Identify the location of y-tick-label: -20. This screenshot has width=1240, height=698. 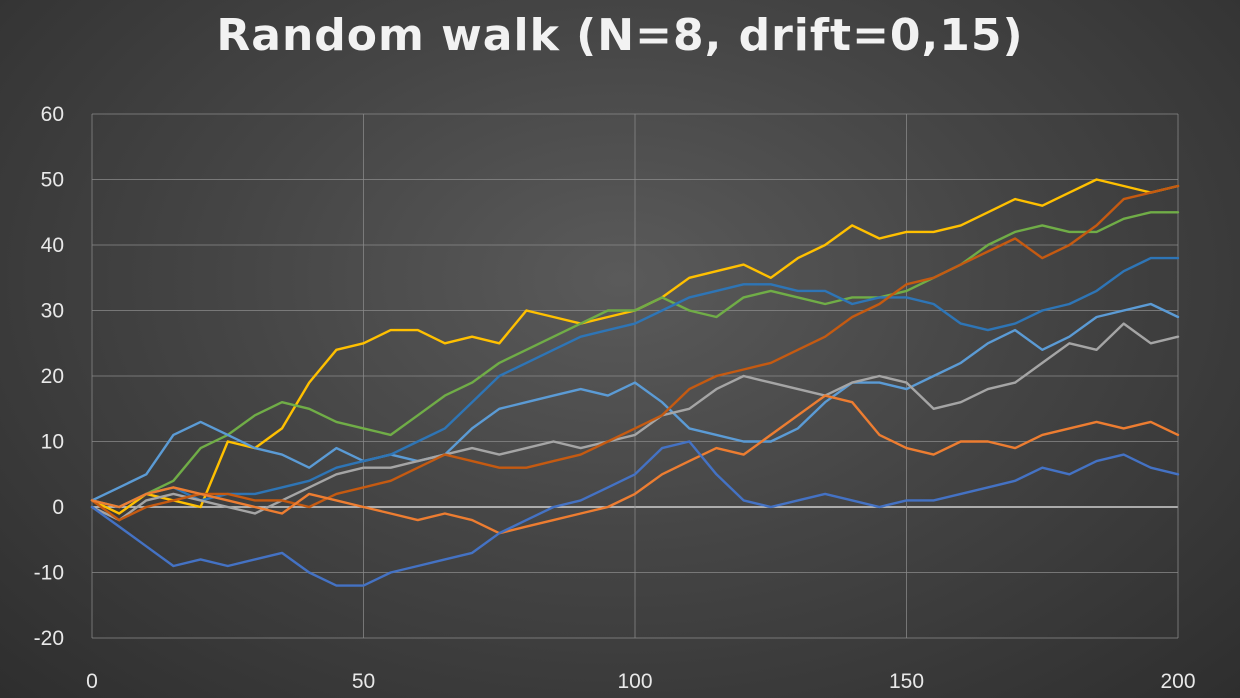
(49, 638).